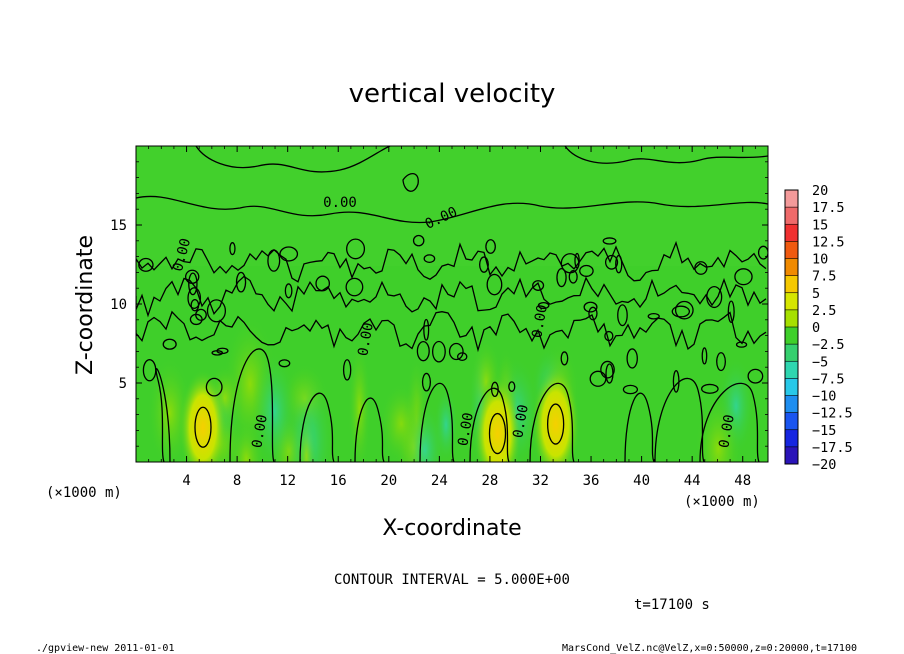 The height and width of the screenshot is (654, 904). I want to click on colorbar-label: 0, so click(816, 328).